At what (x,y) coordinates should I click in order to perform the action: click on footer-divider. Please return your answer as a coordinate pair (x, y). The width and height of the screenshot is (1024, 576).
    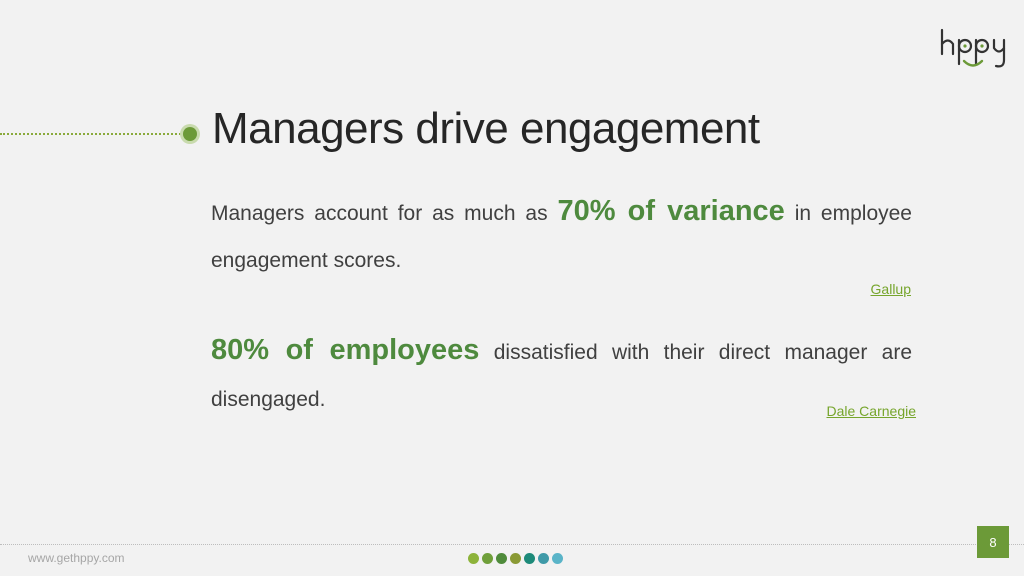
    Looking at the image, I should click on (512, 544).